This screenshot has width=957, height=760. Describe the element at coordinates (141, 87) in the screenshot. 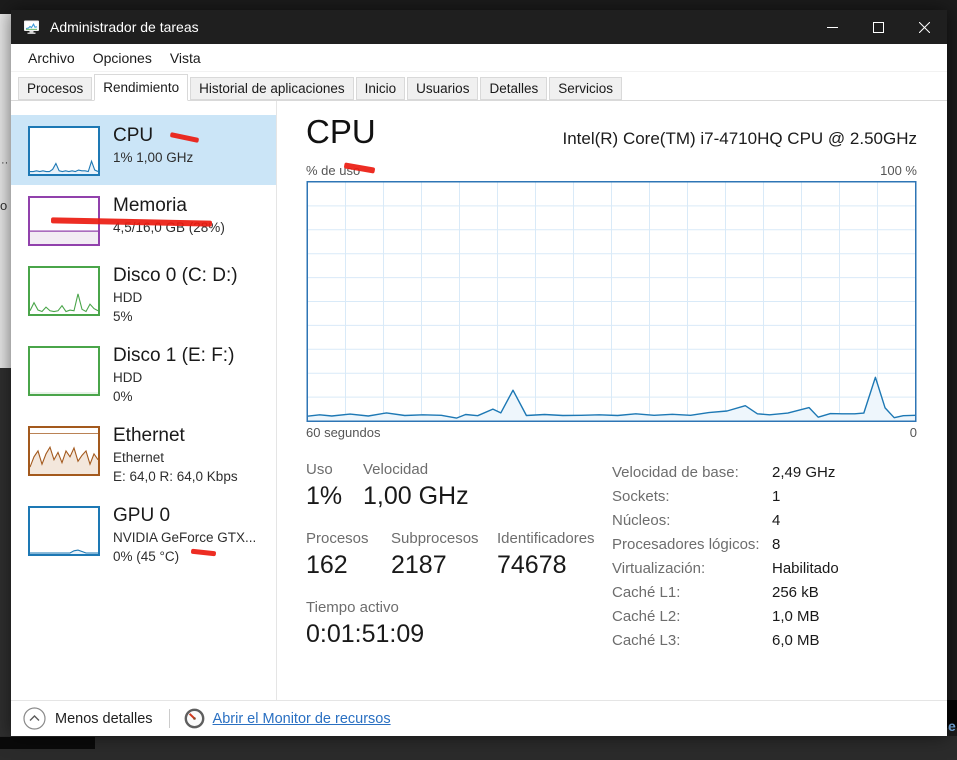

I see `tab-rendimiento: Rendimiento` at that location.